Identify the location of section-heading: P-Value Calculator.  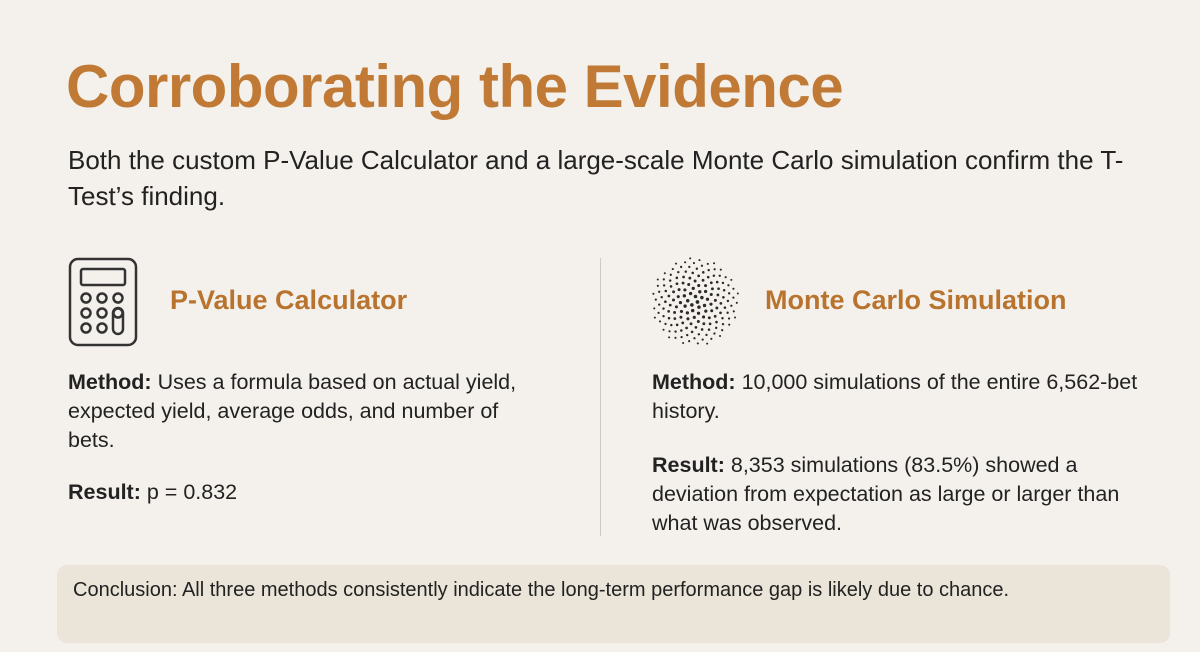
(289, 300).